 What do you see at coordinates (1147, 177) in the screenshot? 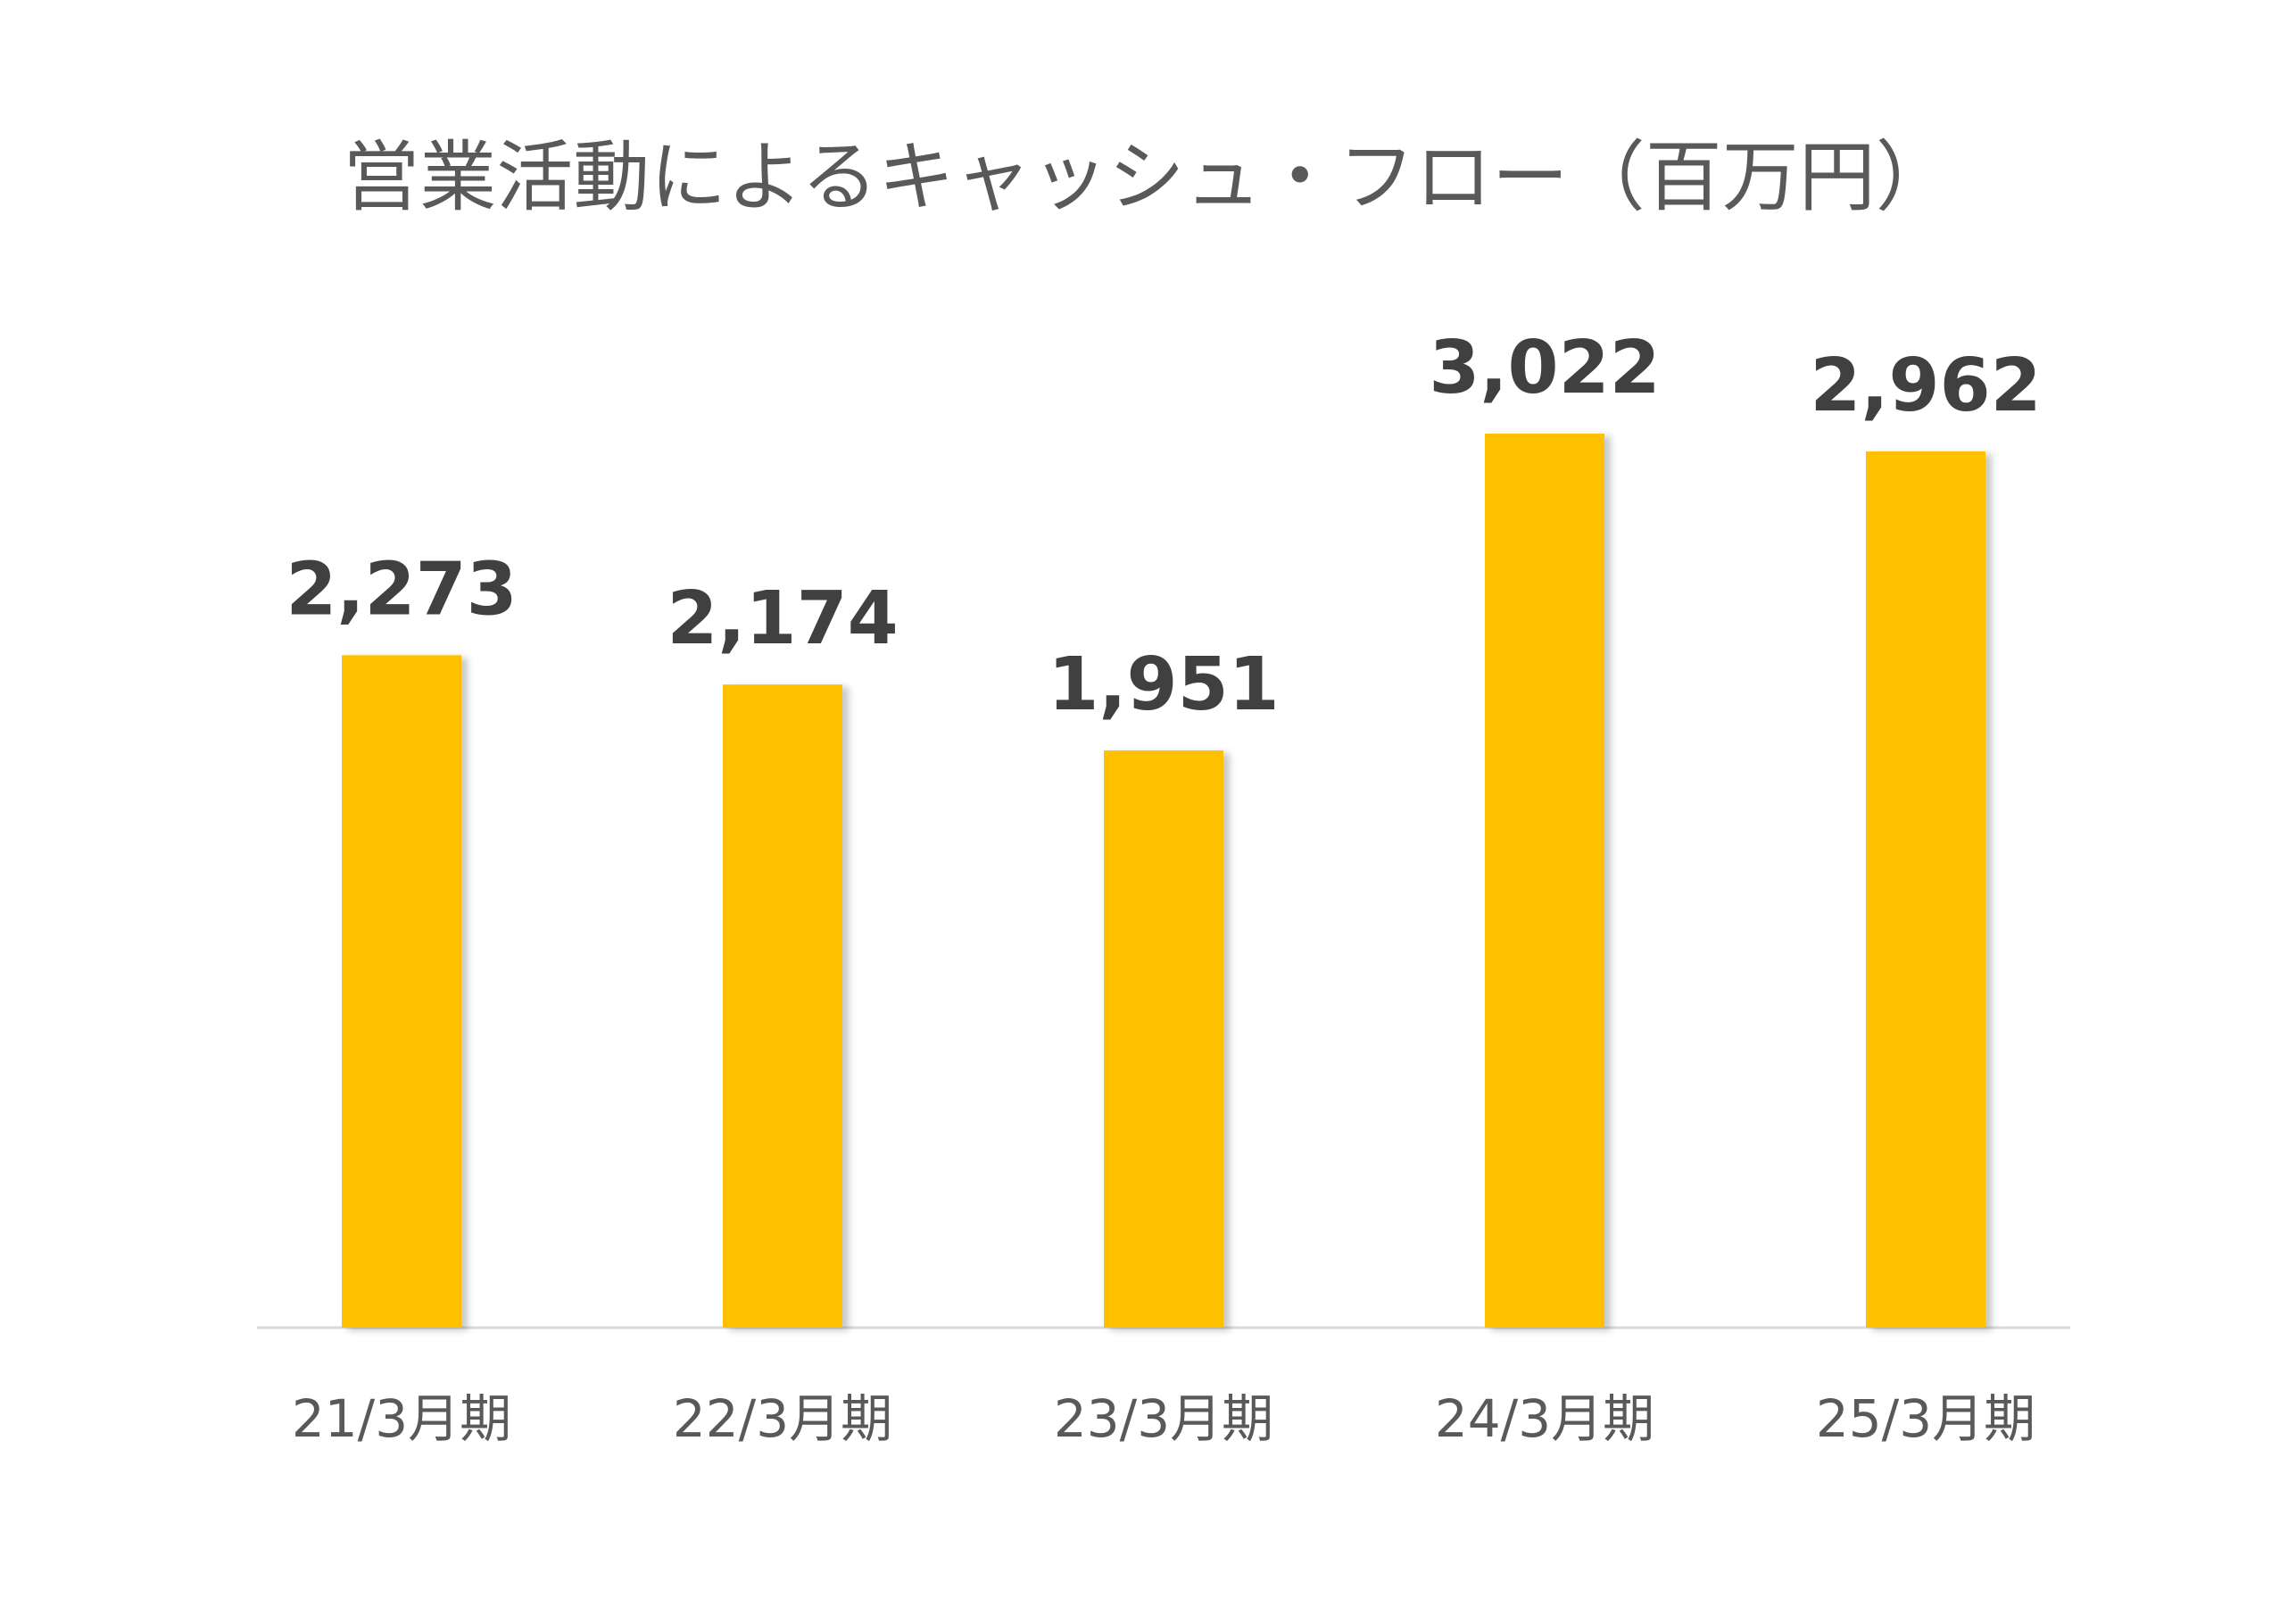
I see `chart-title: 営業活動によるキャッシュ・フロー（百万円）` at bounding box center [1147, 177].